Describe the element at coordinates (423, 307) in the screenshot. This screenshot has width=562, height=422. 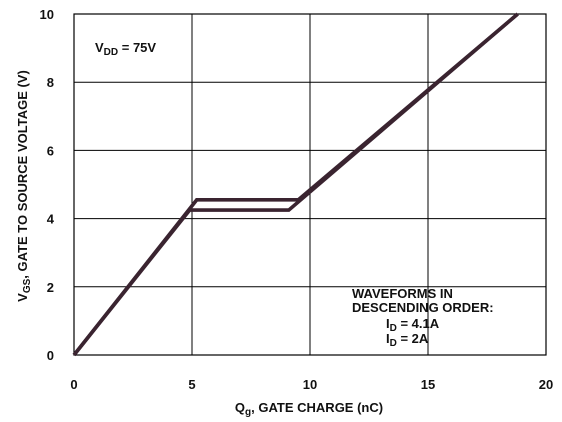
I see `legend-heading-line-2: DESCENDING ORDER:` at that location.